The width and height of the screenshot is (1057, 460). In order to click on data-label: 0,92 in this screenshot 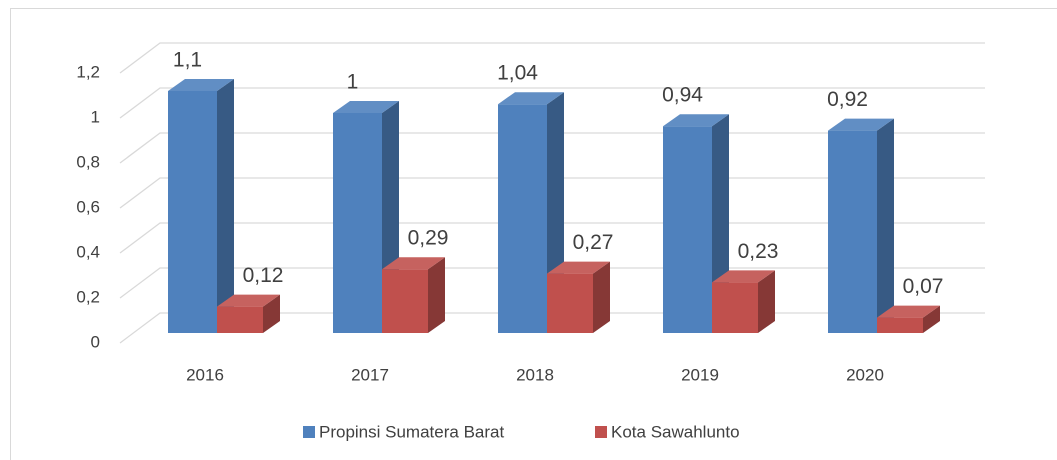, I will do `click(847, 99)`.